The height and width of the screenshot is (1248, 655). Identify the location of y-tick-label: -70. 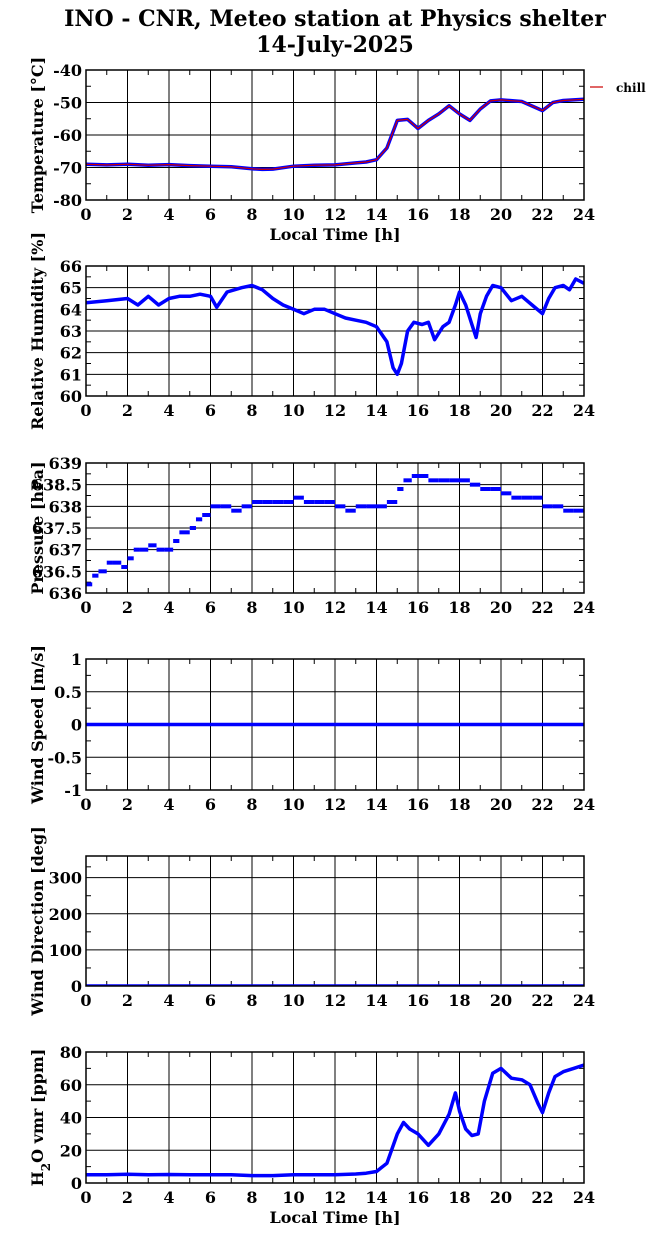
(67, 168).